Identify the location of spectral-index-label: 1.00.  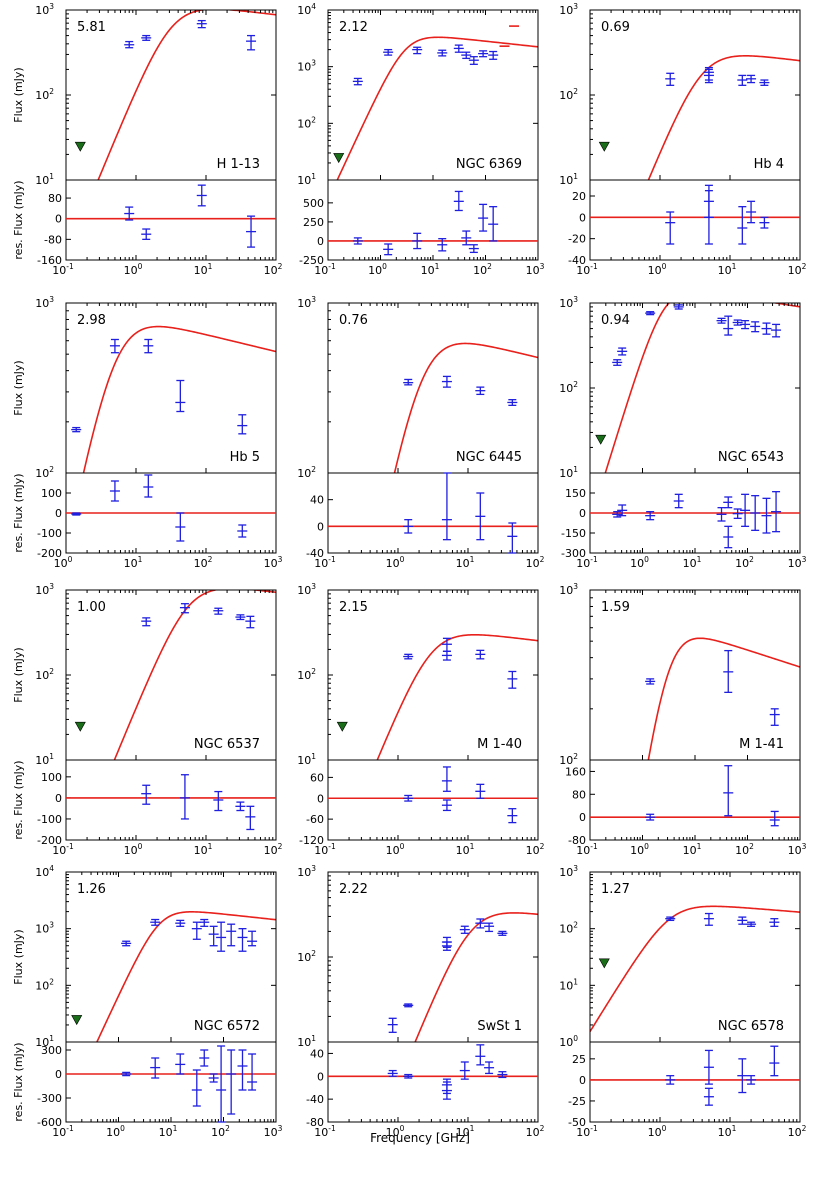
(91, 607).